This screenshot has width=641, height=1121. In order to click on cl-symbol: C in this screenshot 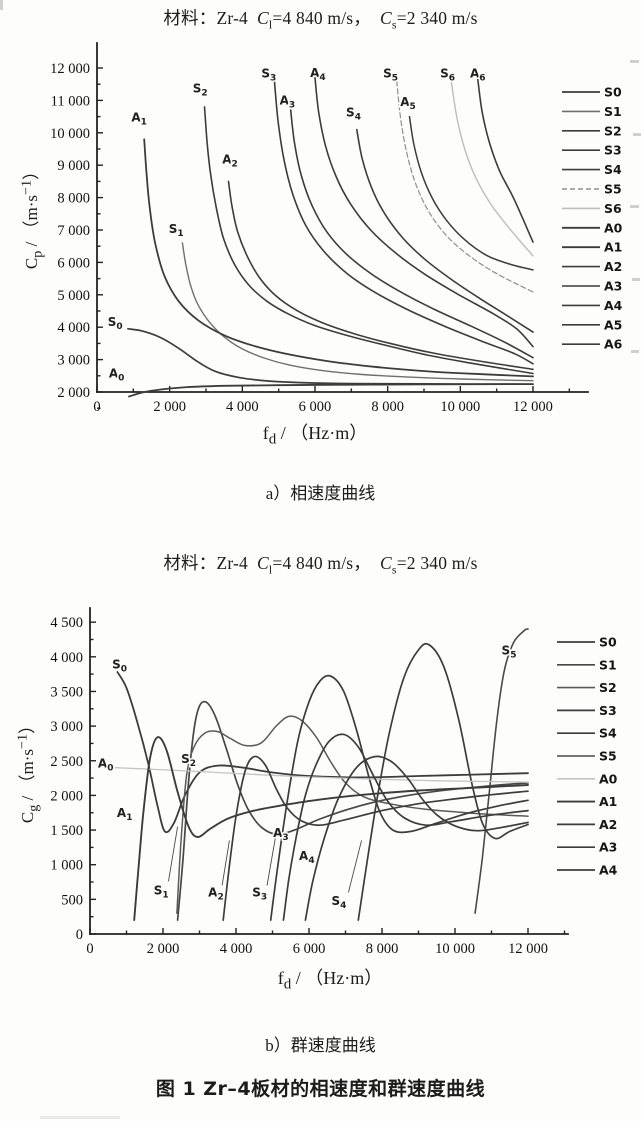, I will do `click(263, 18)`.